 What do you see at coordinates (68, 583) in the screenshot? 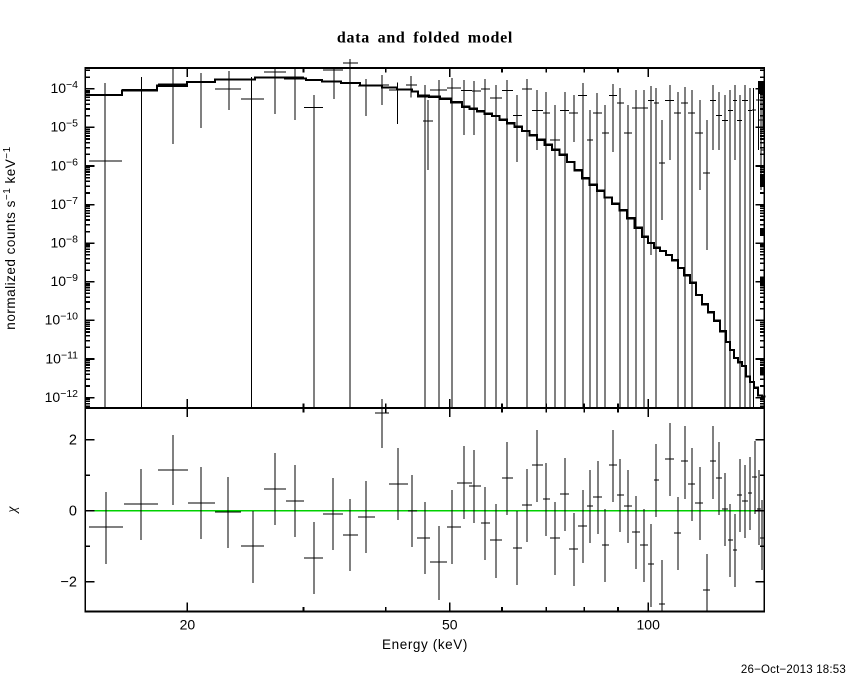
I see `svg-text: −2` at bounding box center [68, 583].